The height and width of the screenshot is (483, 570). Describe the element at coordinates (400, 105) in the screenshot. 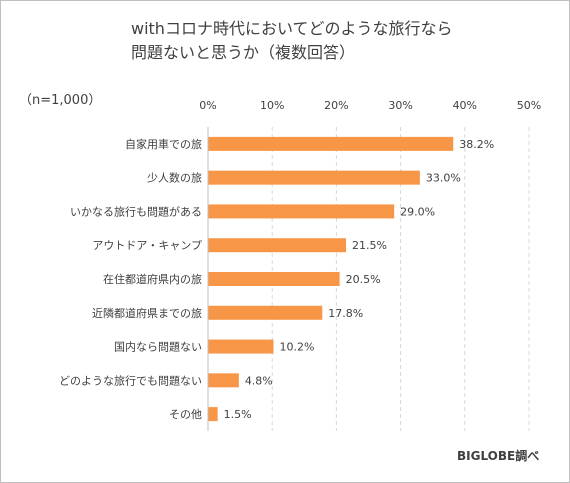

I see `x-tick-label: 30%` at that location.